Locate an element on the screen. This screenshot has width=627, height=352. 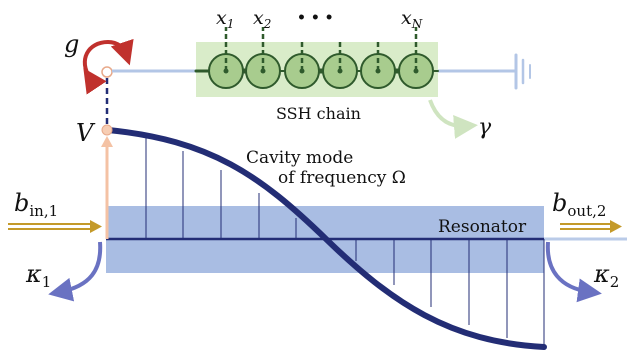
voltage-probe-arrowhead is located at coordinates (107, 141).